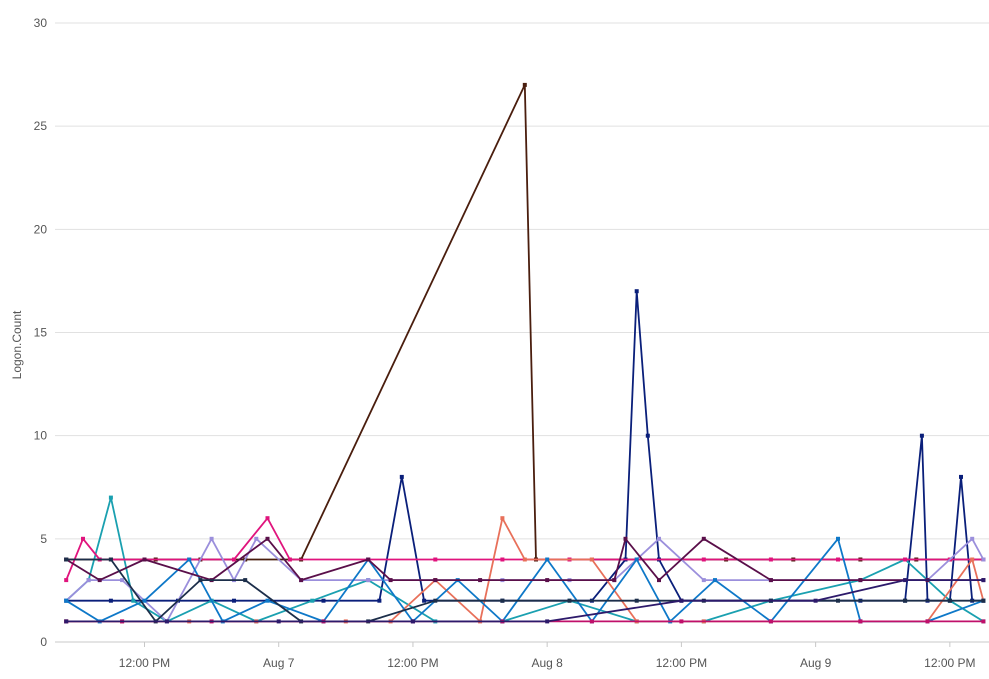 The height and width of the screenshot is (679, 989). Describe the element at coordinates (547, 663) in the screenshot. I see `x-tick-label: Aug 8` at that location.